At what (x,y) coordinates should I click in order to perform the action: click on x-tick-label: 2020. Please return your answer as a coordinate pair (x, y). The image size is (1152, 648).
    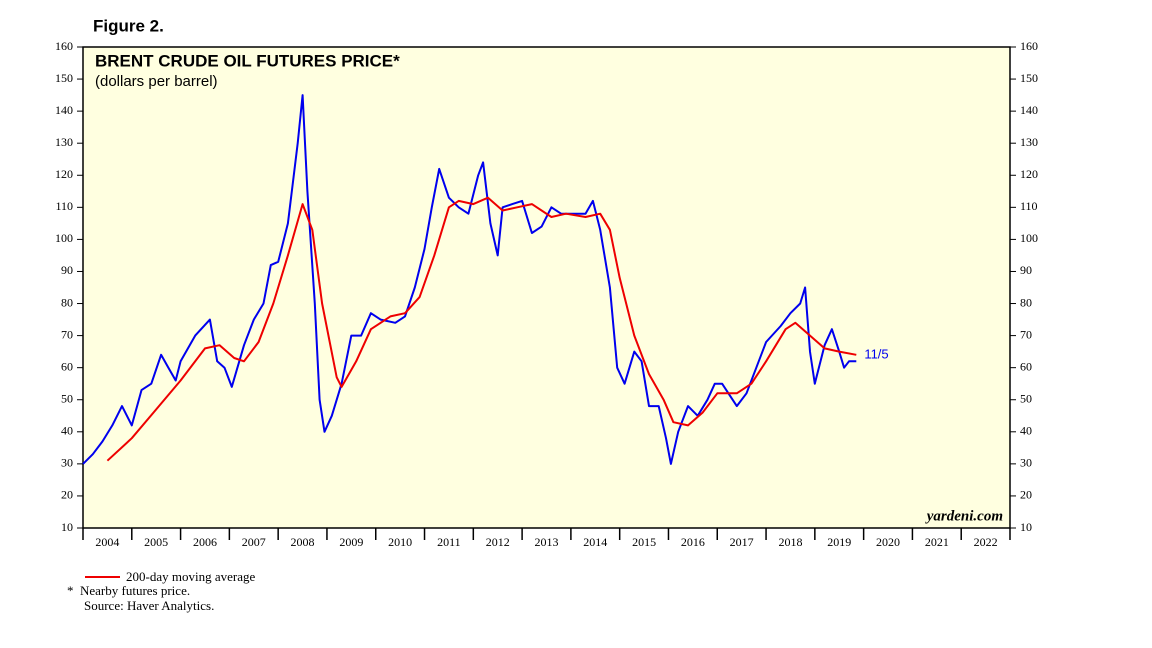
    Looking at the image, I should click on (888, 542).